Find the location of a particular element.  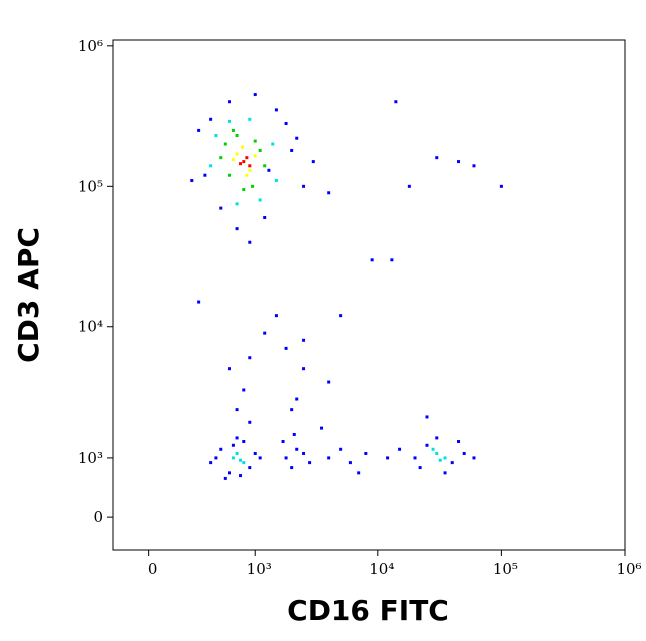

x-tick-label: 10⁴ is located at coordinates (381, 569).